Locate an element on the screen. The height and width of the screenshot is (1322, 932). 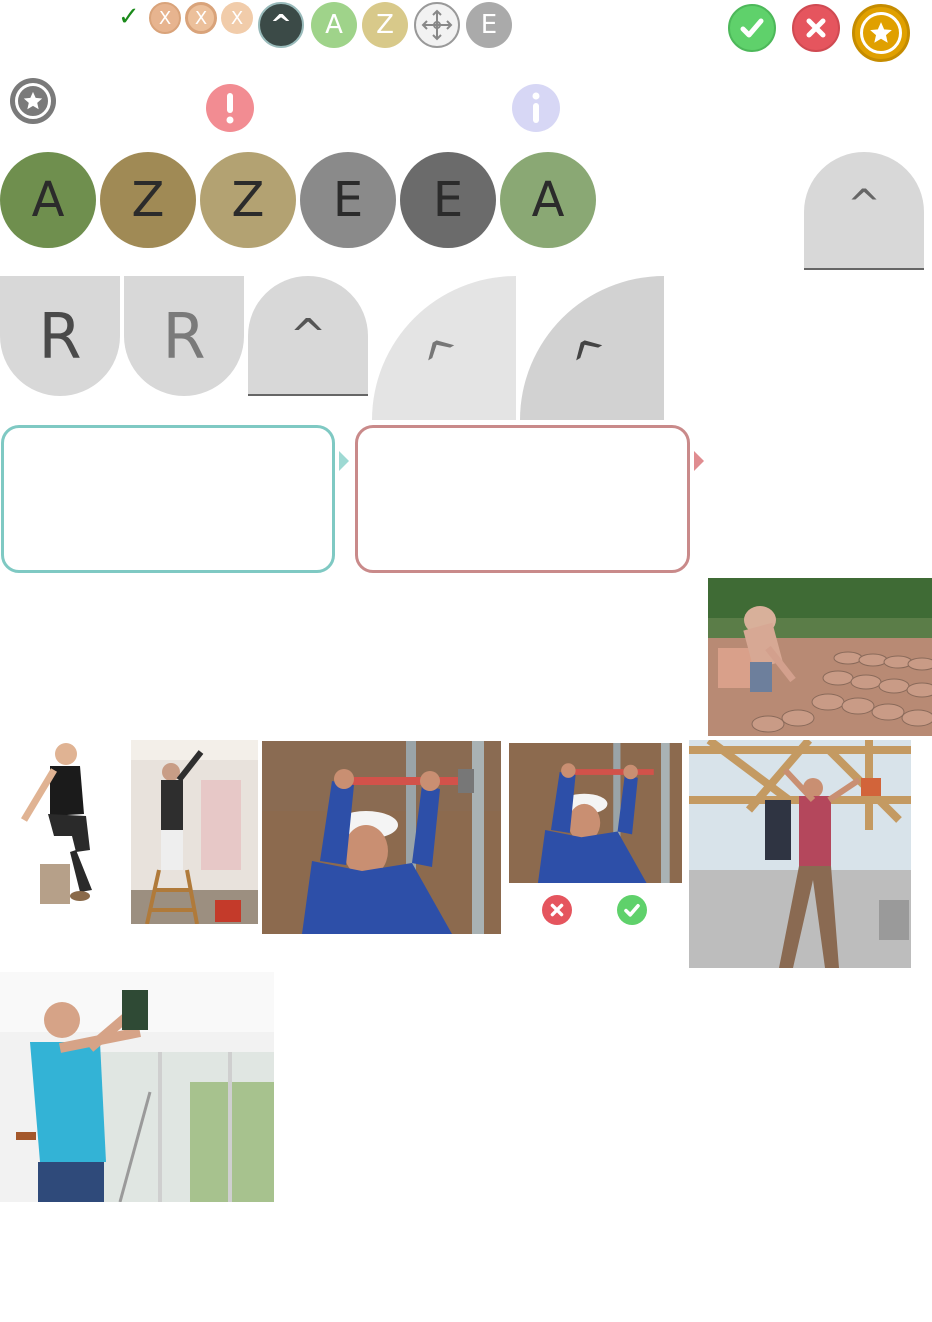
check-mark-icon: ✓ is located at coordinates (129, 17).